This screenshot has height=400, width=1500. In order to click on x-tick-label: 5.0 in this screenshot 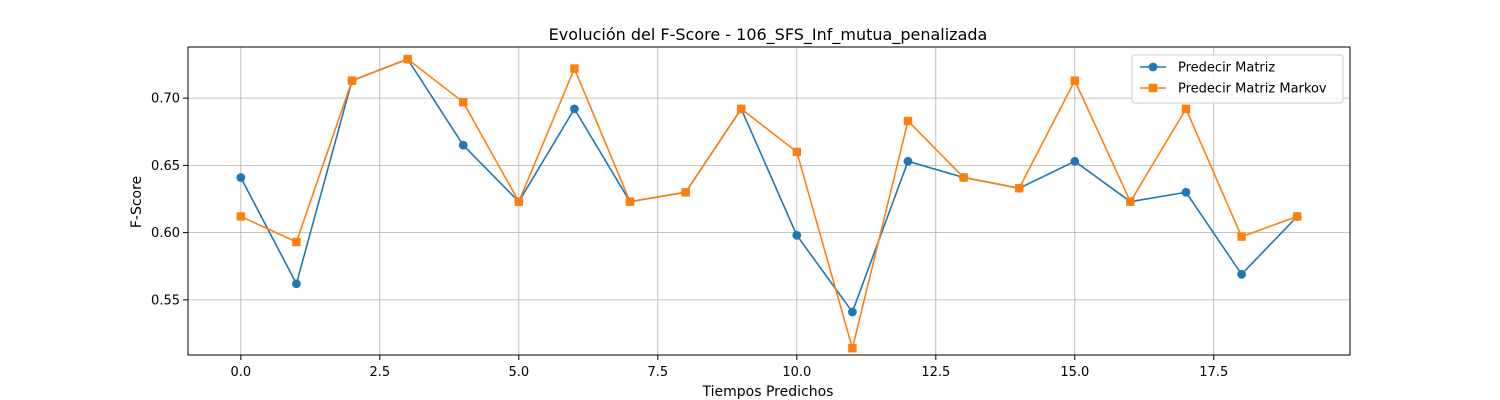, I will do `click(518, 372)`.